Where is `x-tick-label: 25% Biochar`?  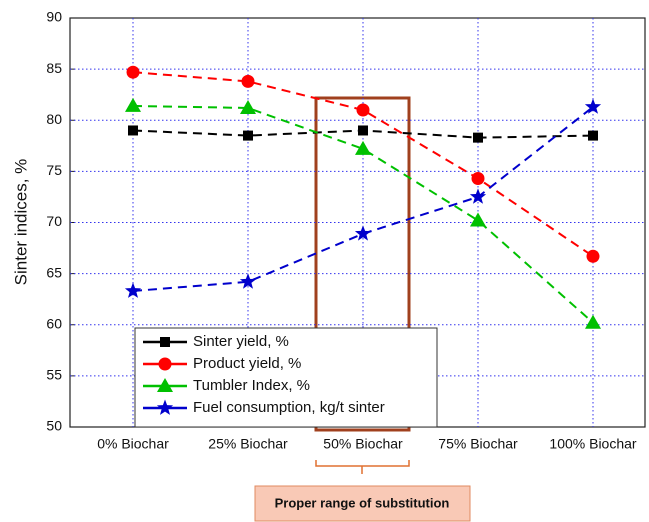 x-tick-label: 25% Biochar is located at coordinates (248, 444).